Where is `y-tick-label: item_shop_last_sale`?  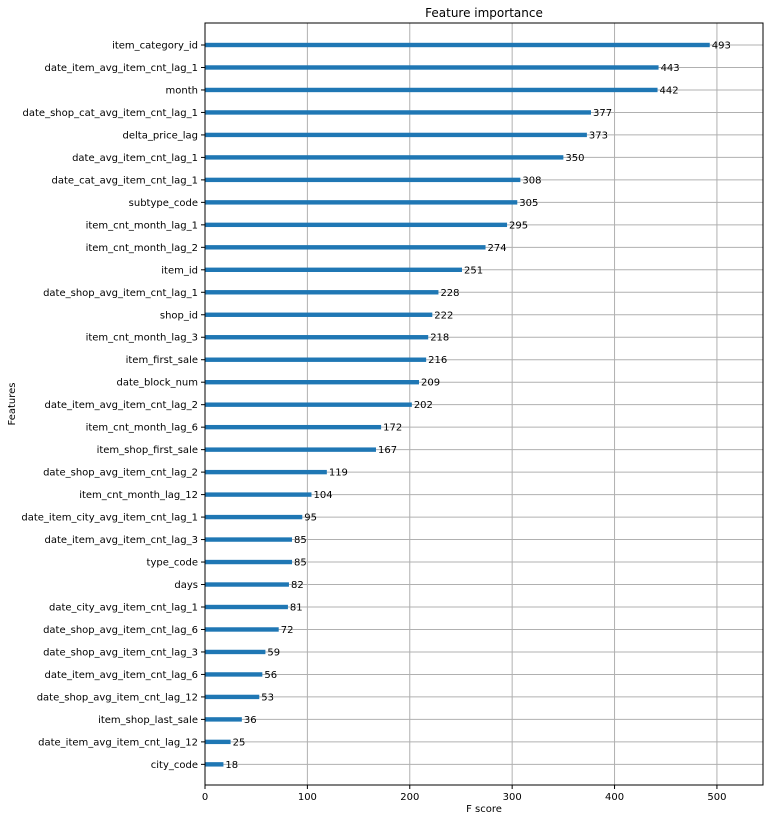
y-tick-label: item_shop_last_sale is located at coordinates (148, 720).